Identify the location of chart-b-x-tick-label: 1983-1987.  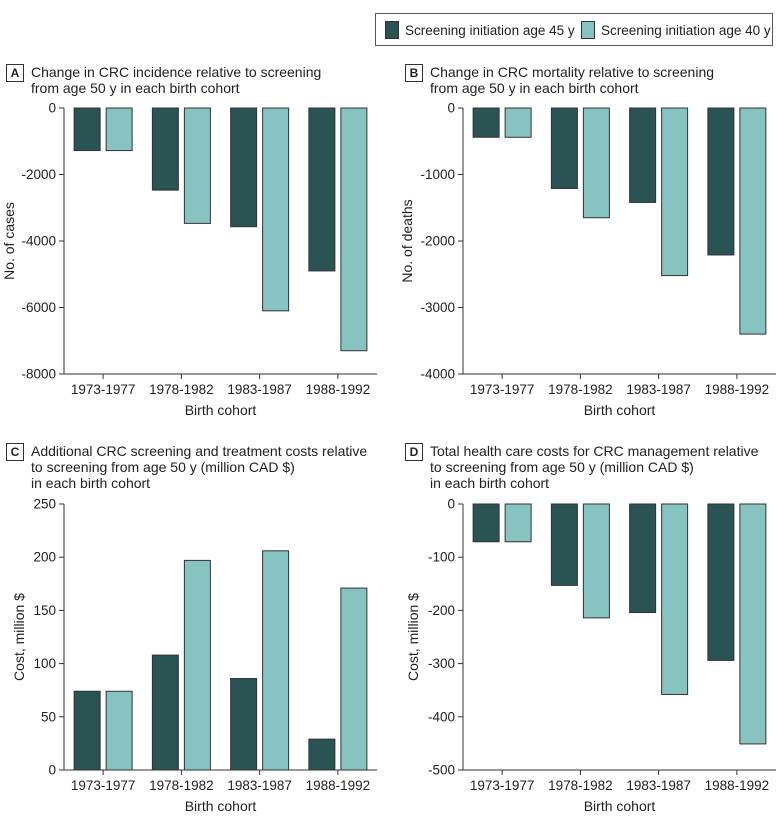
(658, 389).